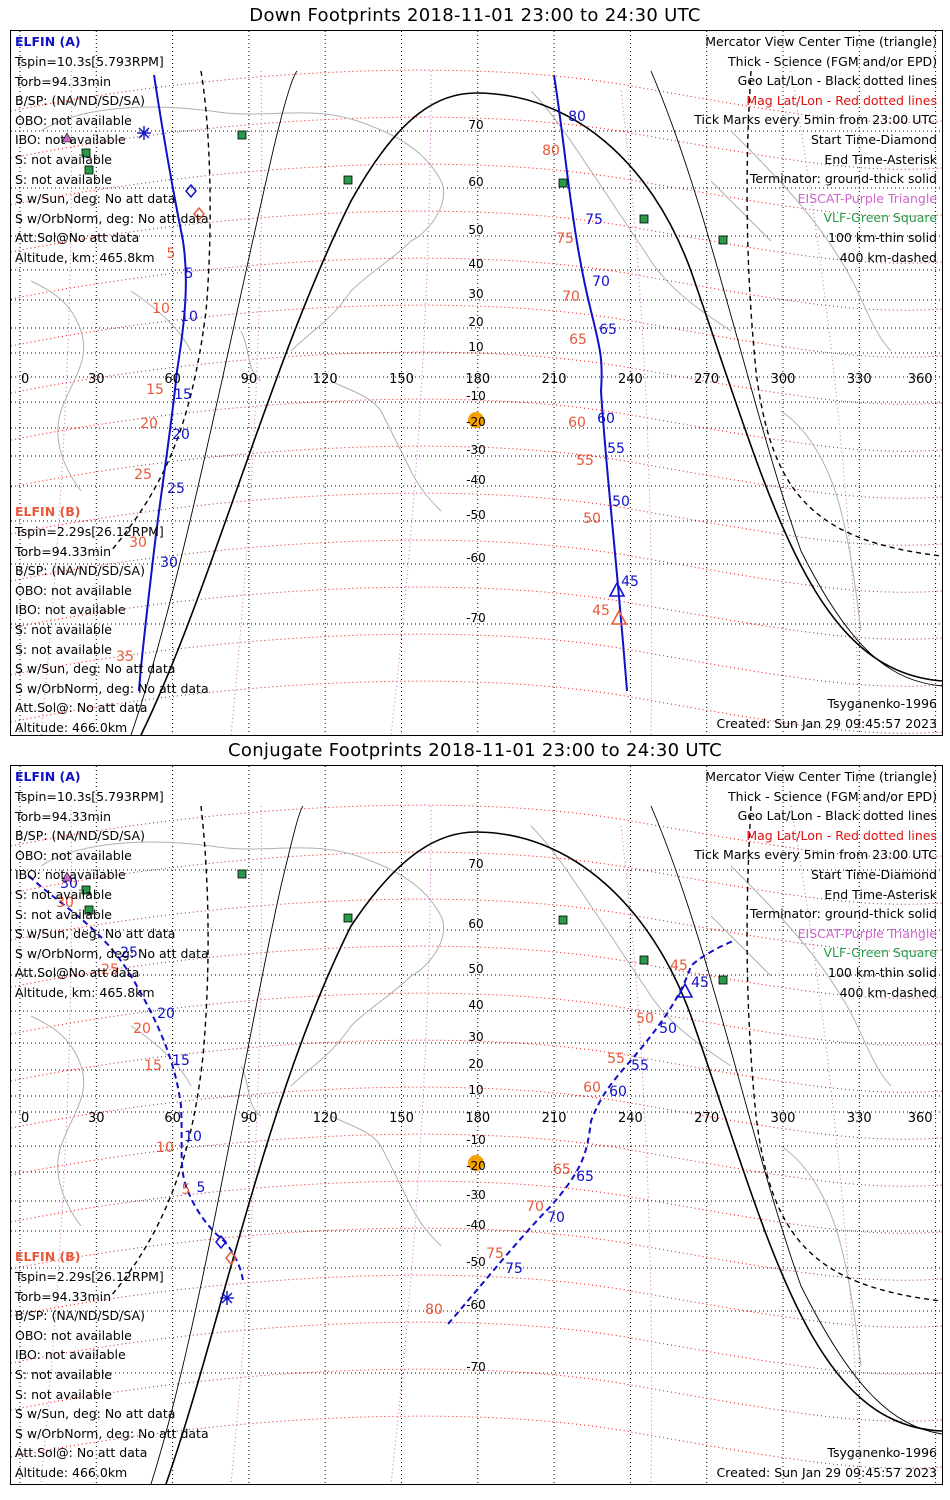 The height and width of the screenshot is (1500, 950). I want to click on asterisk-icon, so click(227, 1298).